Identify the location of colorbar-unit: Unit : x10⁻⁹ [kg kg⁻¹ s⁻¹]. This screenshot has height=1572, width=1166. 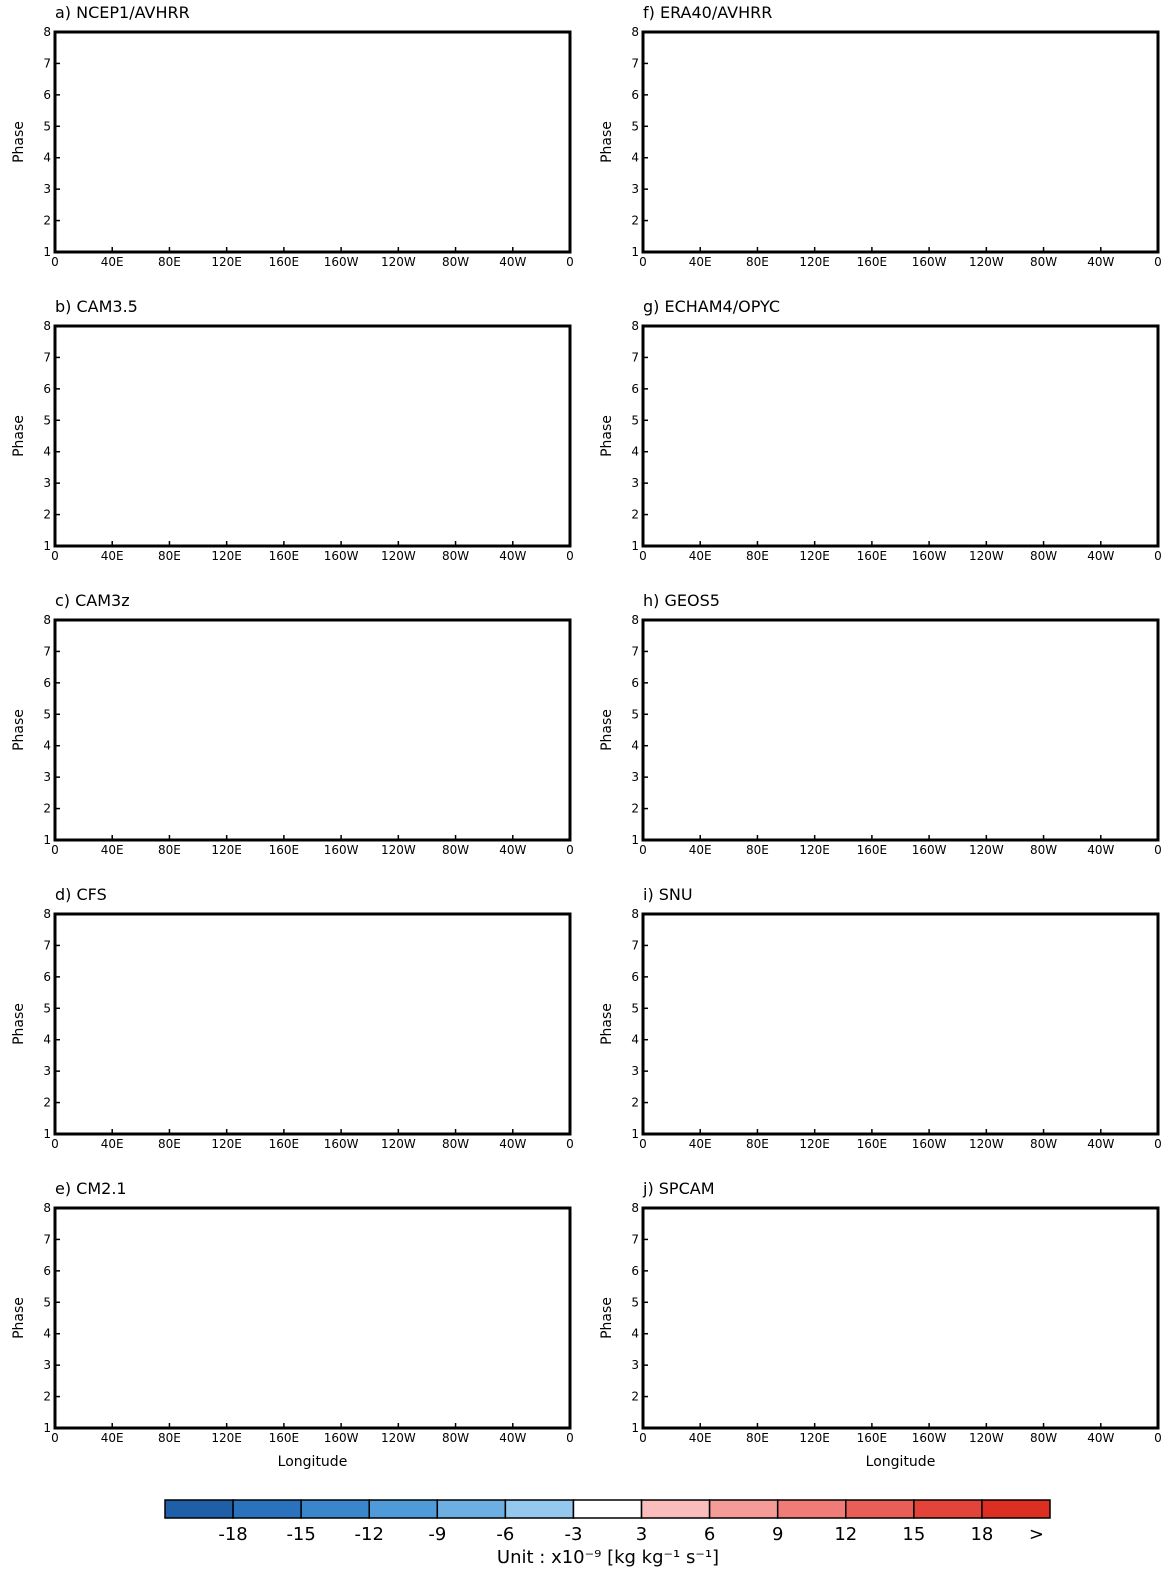
(608, 1557).